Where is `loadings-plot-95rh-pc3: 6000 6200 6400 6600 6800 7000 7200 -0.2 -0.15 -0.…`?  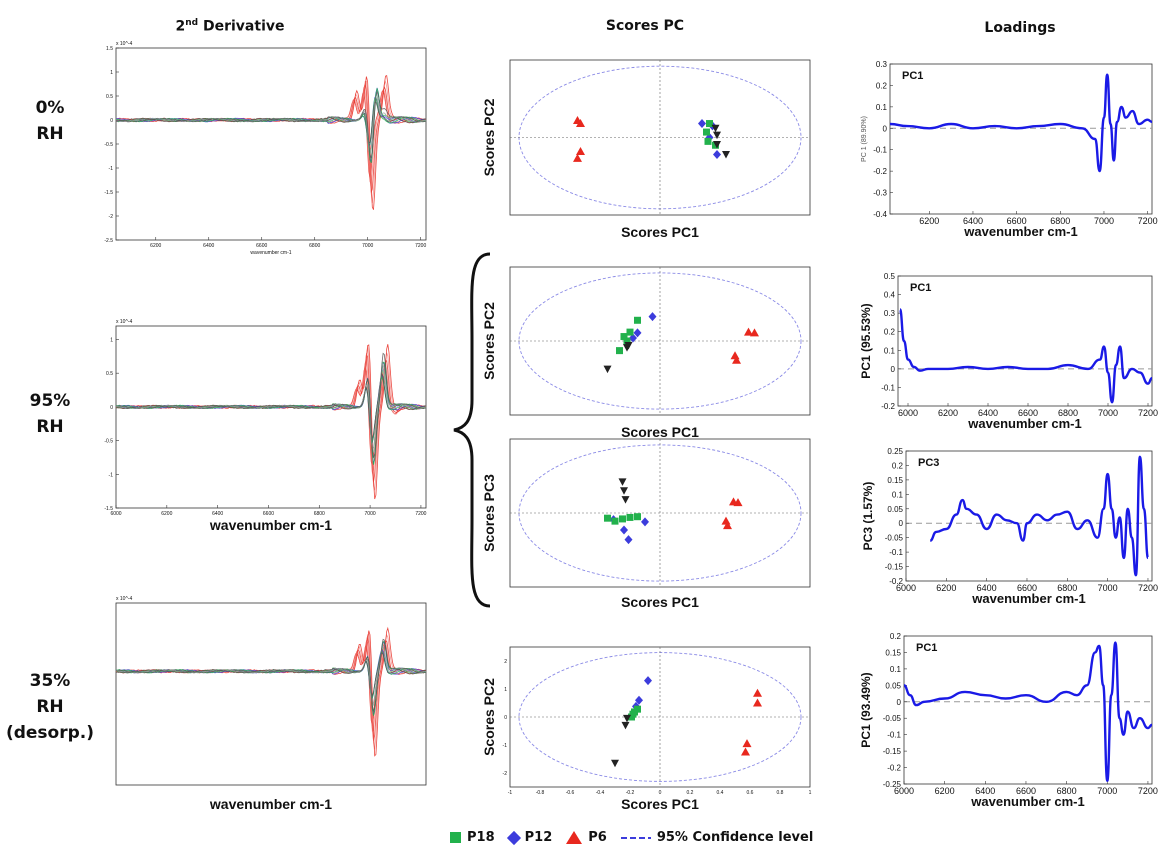
loadings-plot-95rh-pc3: 6000 6200 6400 6600 6800 7000 7200 -0.2 -0.15 -0.… is located at coordinates (1009, 526).